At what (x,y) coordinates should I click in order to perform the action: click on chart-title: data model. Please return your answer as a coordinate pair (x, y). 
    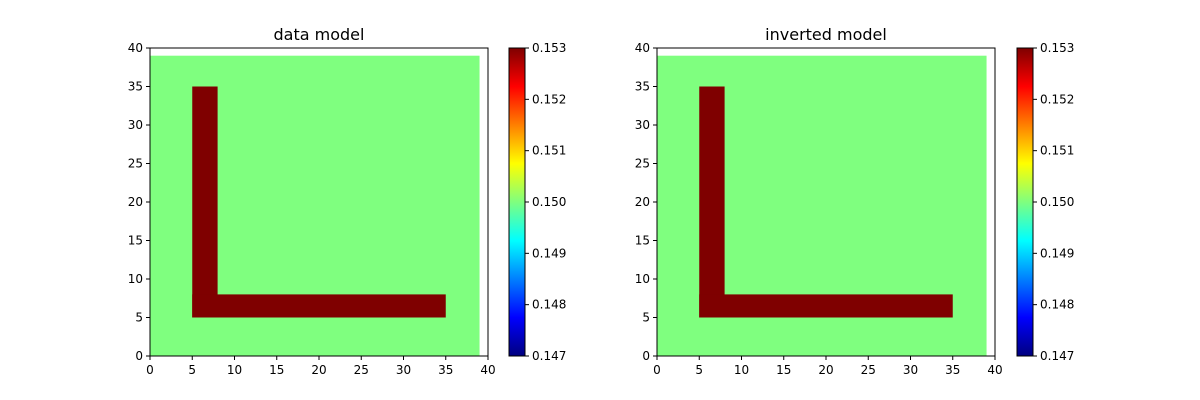
    Looking at the image, I should click on (319, 34).